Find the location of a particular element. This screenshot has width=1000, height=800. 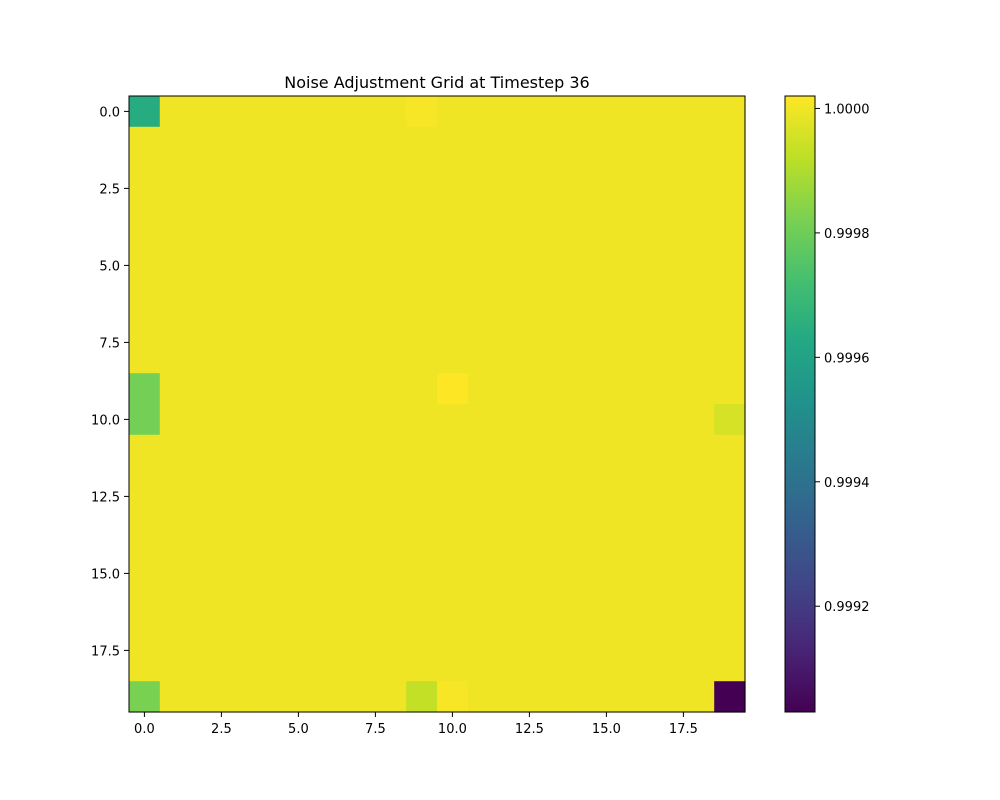

colorbar is located at coordinates (800, 404).